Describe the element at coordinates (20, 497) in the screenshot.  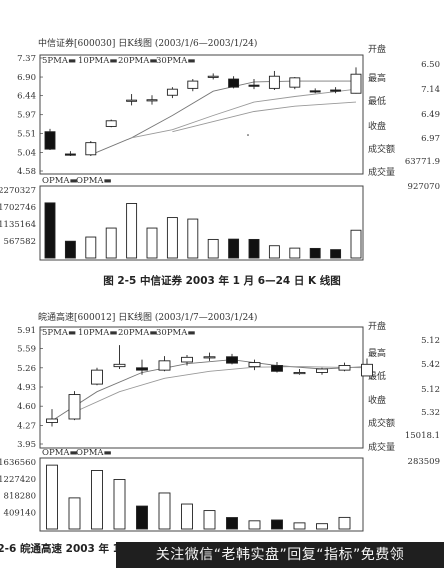
I see `volume-tick-label: 818280` at that location.